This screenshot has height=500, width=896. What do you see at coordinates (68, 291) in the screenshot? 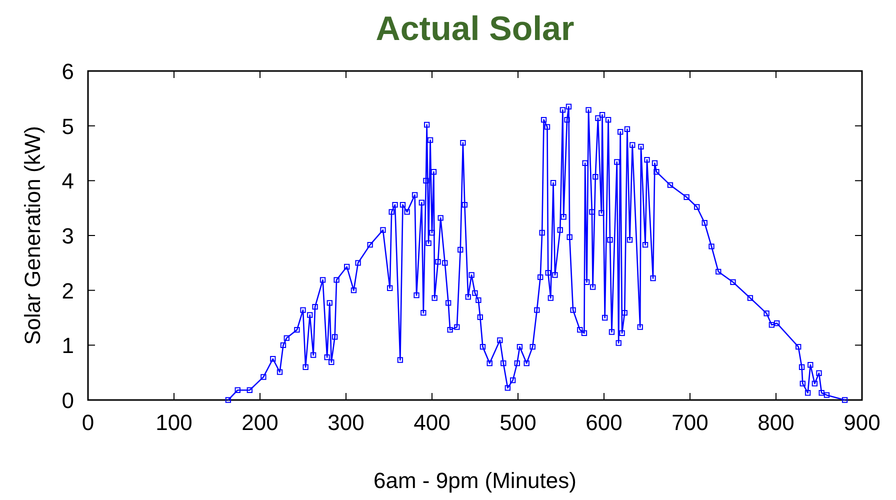
I see `y-tick-label: 2` at bounding box center [68, 291].